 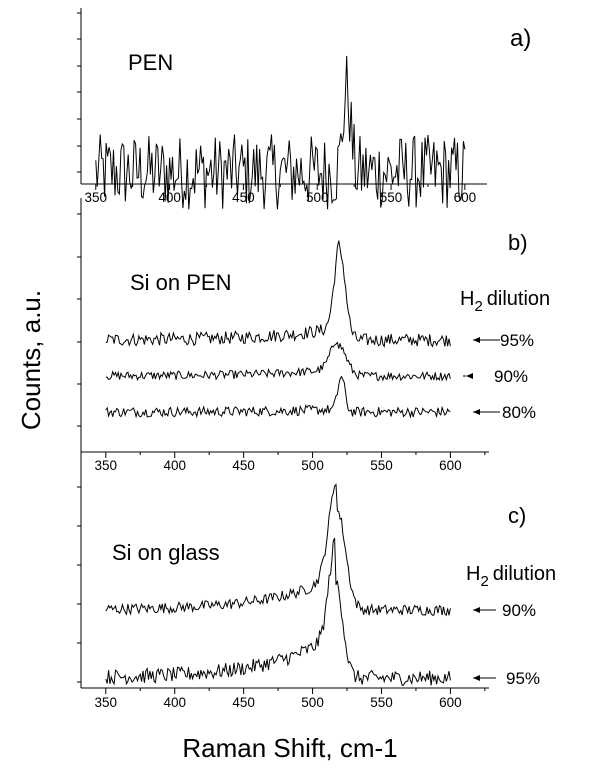 What do you see at coordinates (518, 242) in the screenshot?
I see `panel-b-label: b)` at bounding box center [518, 242].